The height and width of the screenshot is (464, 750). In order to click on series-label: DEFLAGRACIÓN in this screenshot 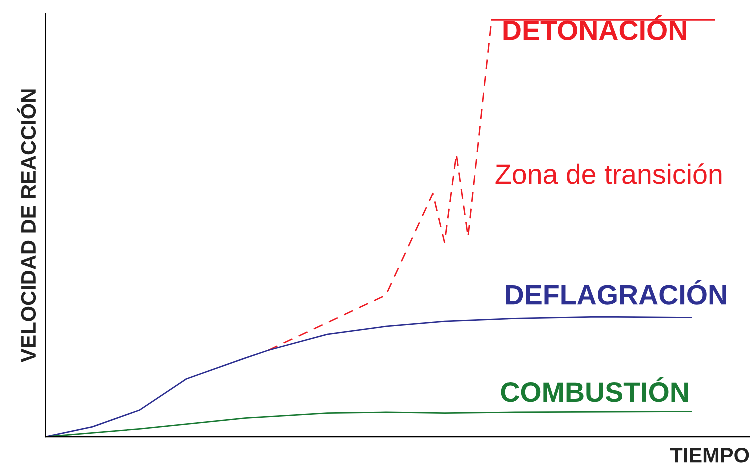, I will do `click(616, 292)`.